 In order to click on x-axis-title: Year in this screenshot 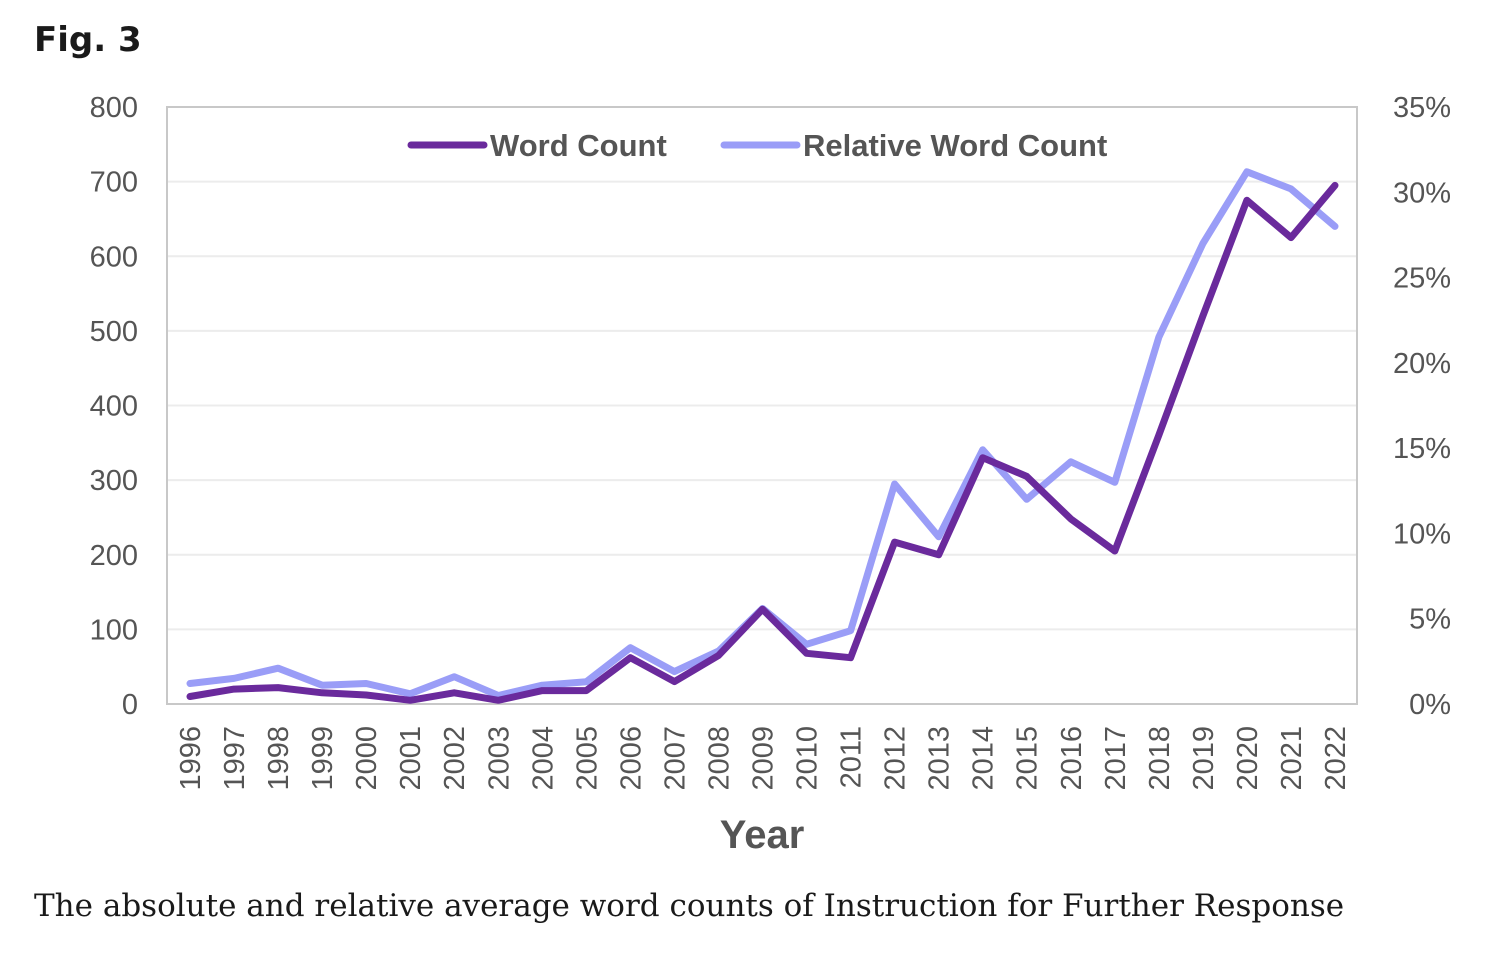, I will do `click(762, 835)`.